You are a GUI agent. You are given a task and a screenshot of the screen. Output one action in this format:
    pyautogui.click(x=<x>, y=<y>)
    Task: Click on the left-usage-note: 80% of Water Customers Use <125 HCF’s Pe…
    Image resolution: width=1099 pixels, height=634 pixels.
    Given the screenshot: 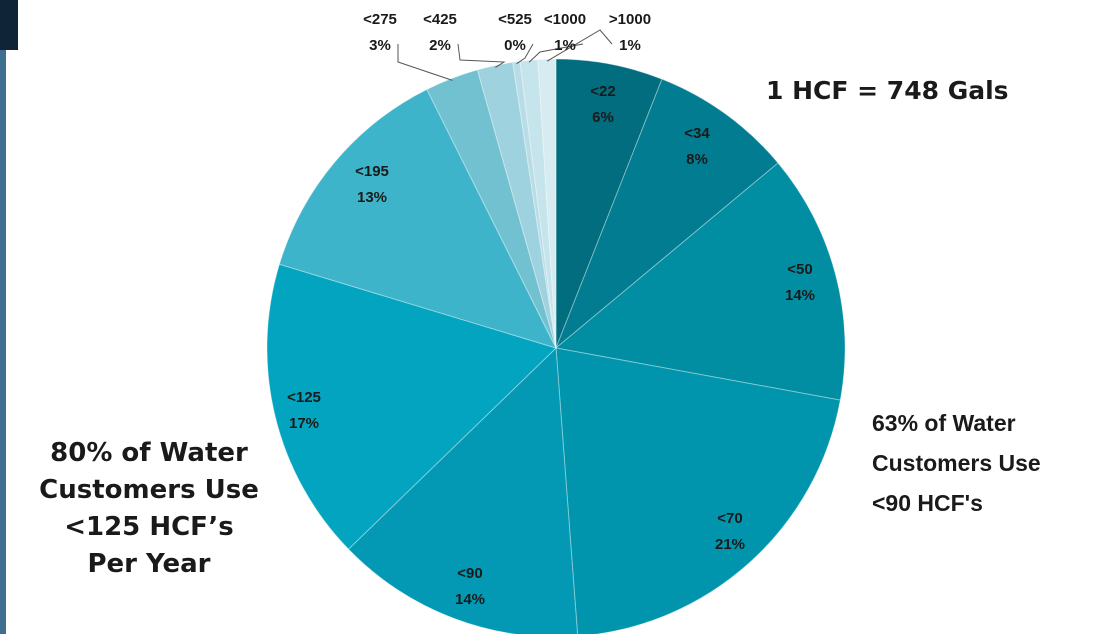 What is the action you would take?
    pyautogui.click(x=149, y=509)
    